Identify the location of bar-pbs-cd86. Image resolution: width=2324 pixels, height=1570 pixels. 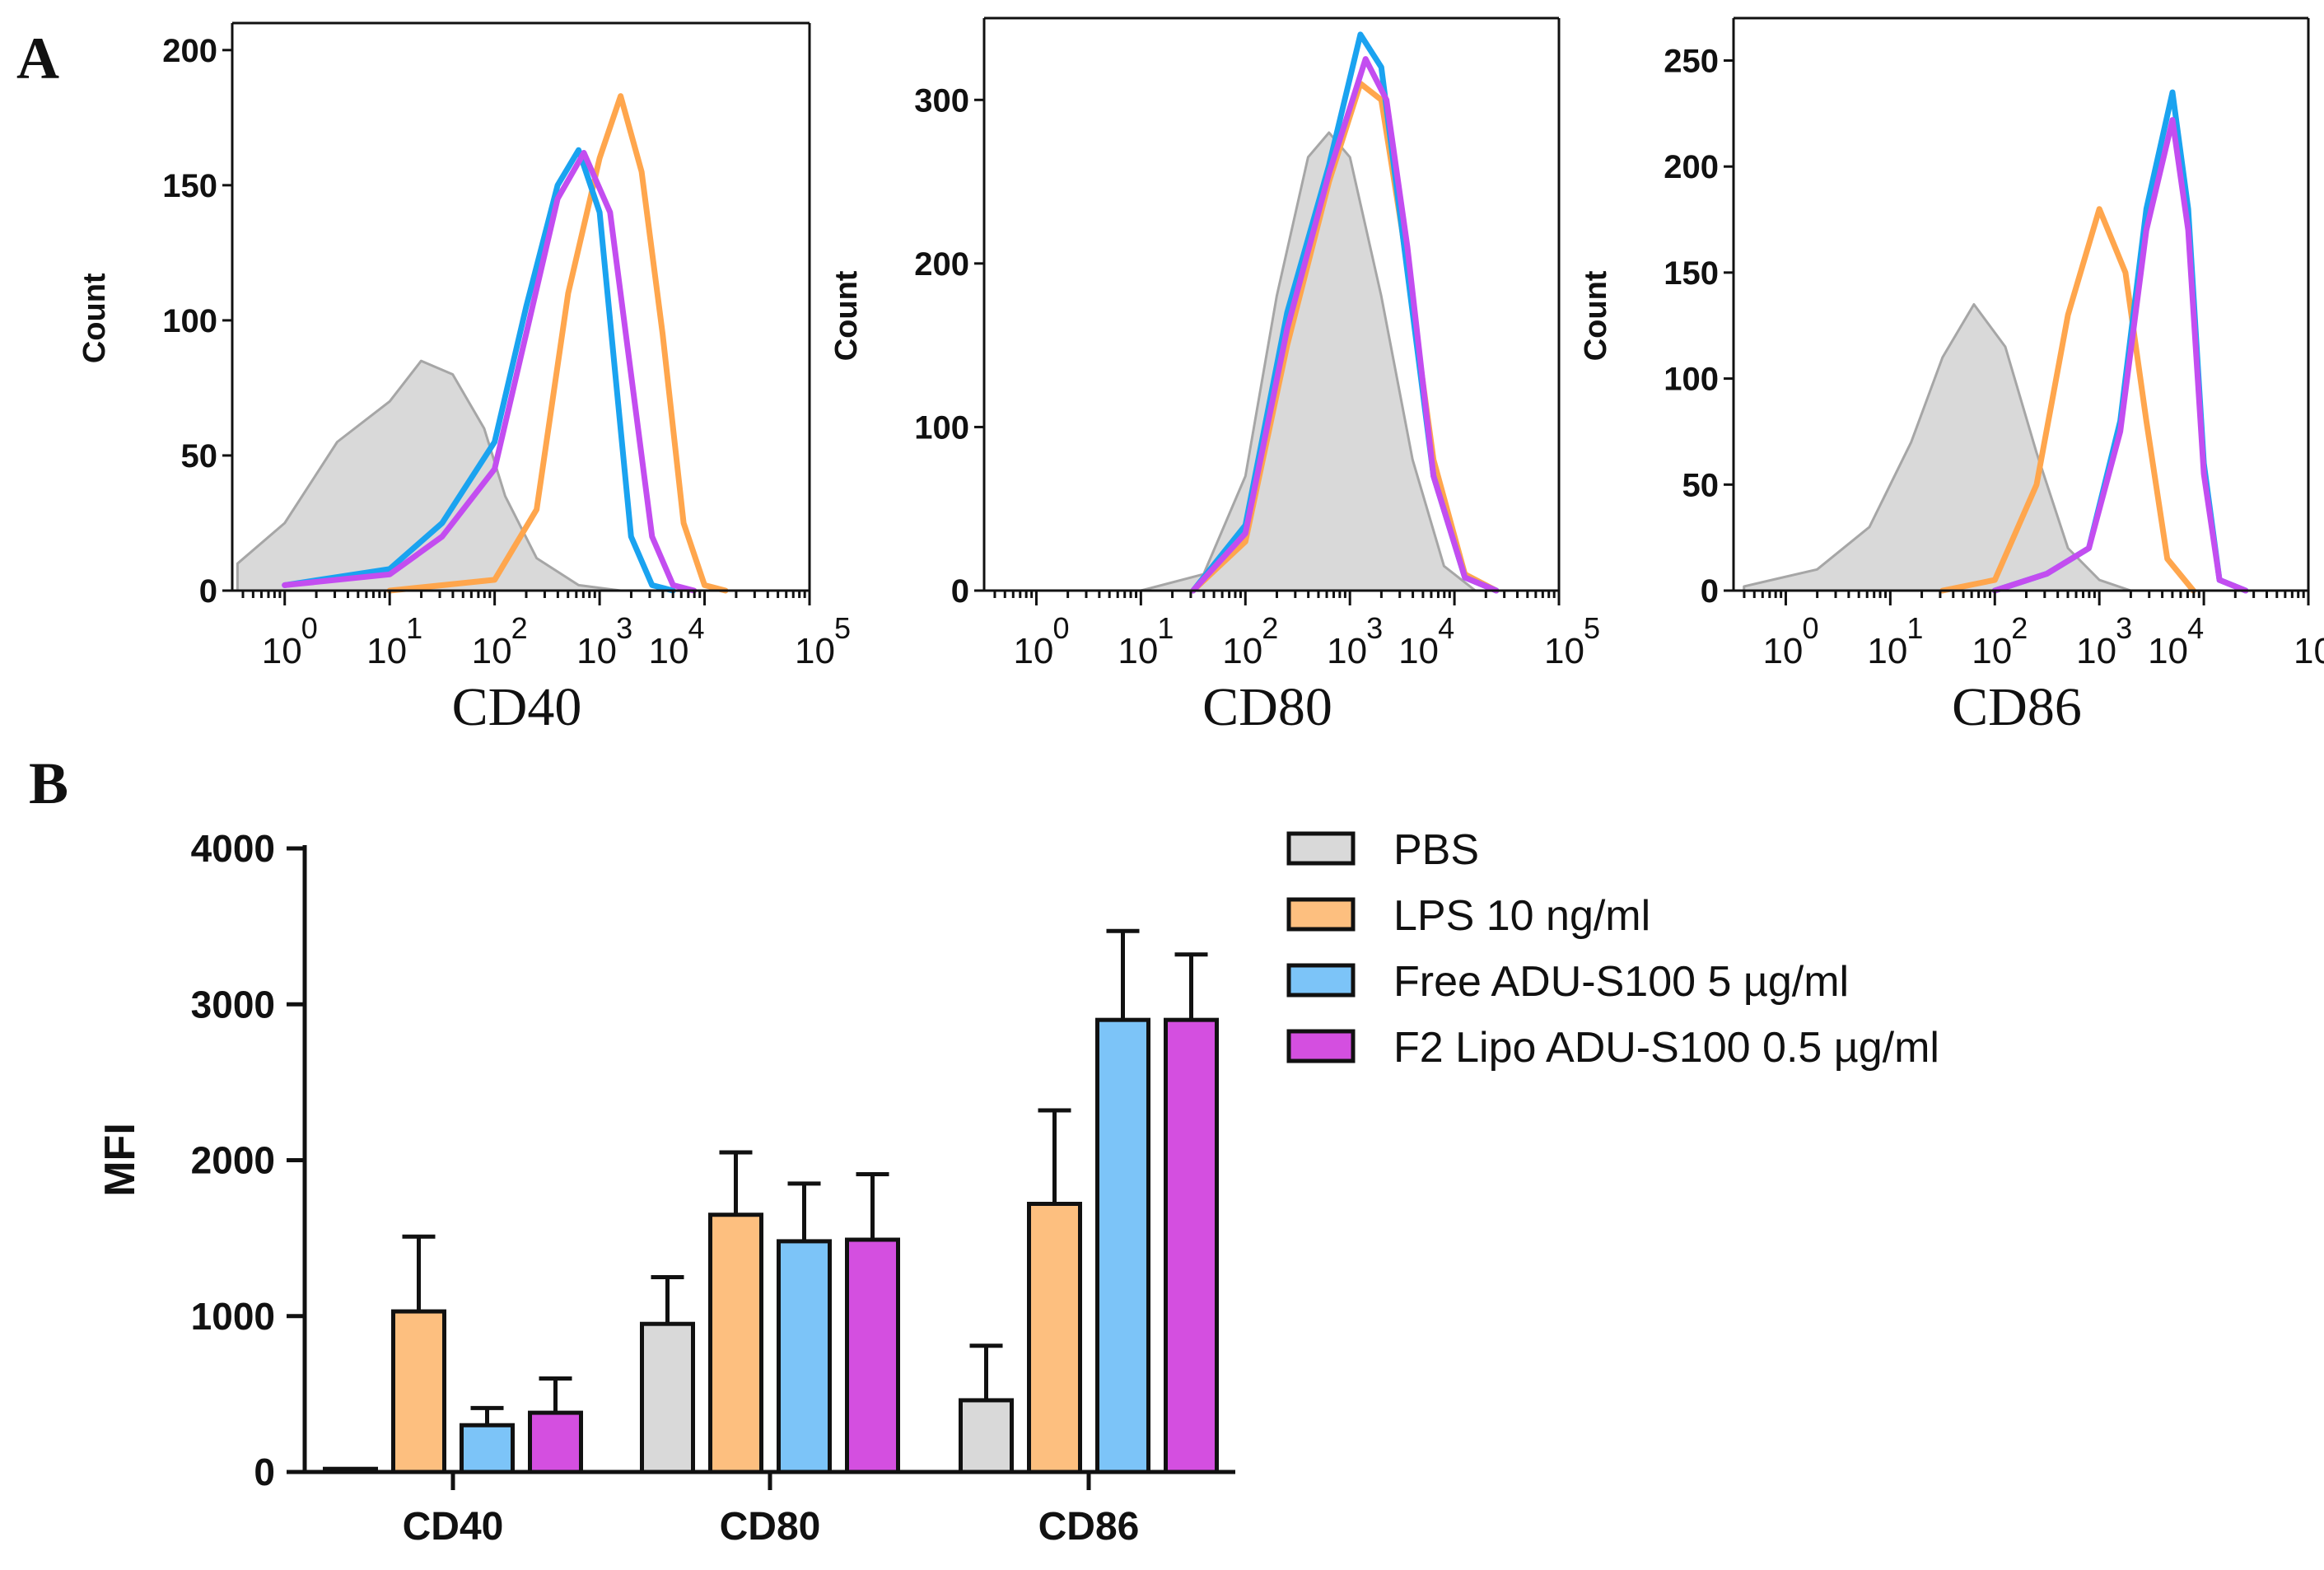
(986, 1436).